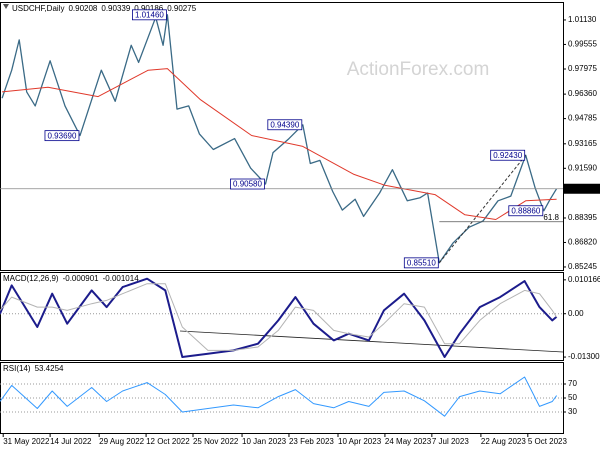 This screenshot has width=600, height=450. I want to click on price-box, so click(582, 188).